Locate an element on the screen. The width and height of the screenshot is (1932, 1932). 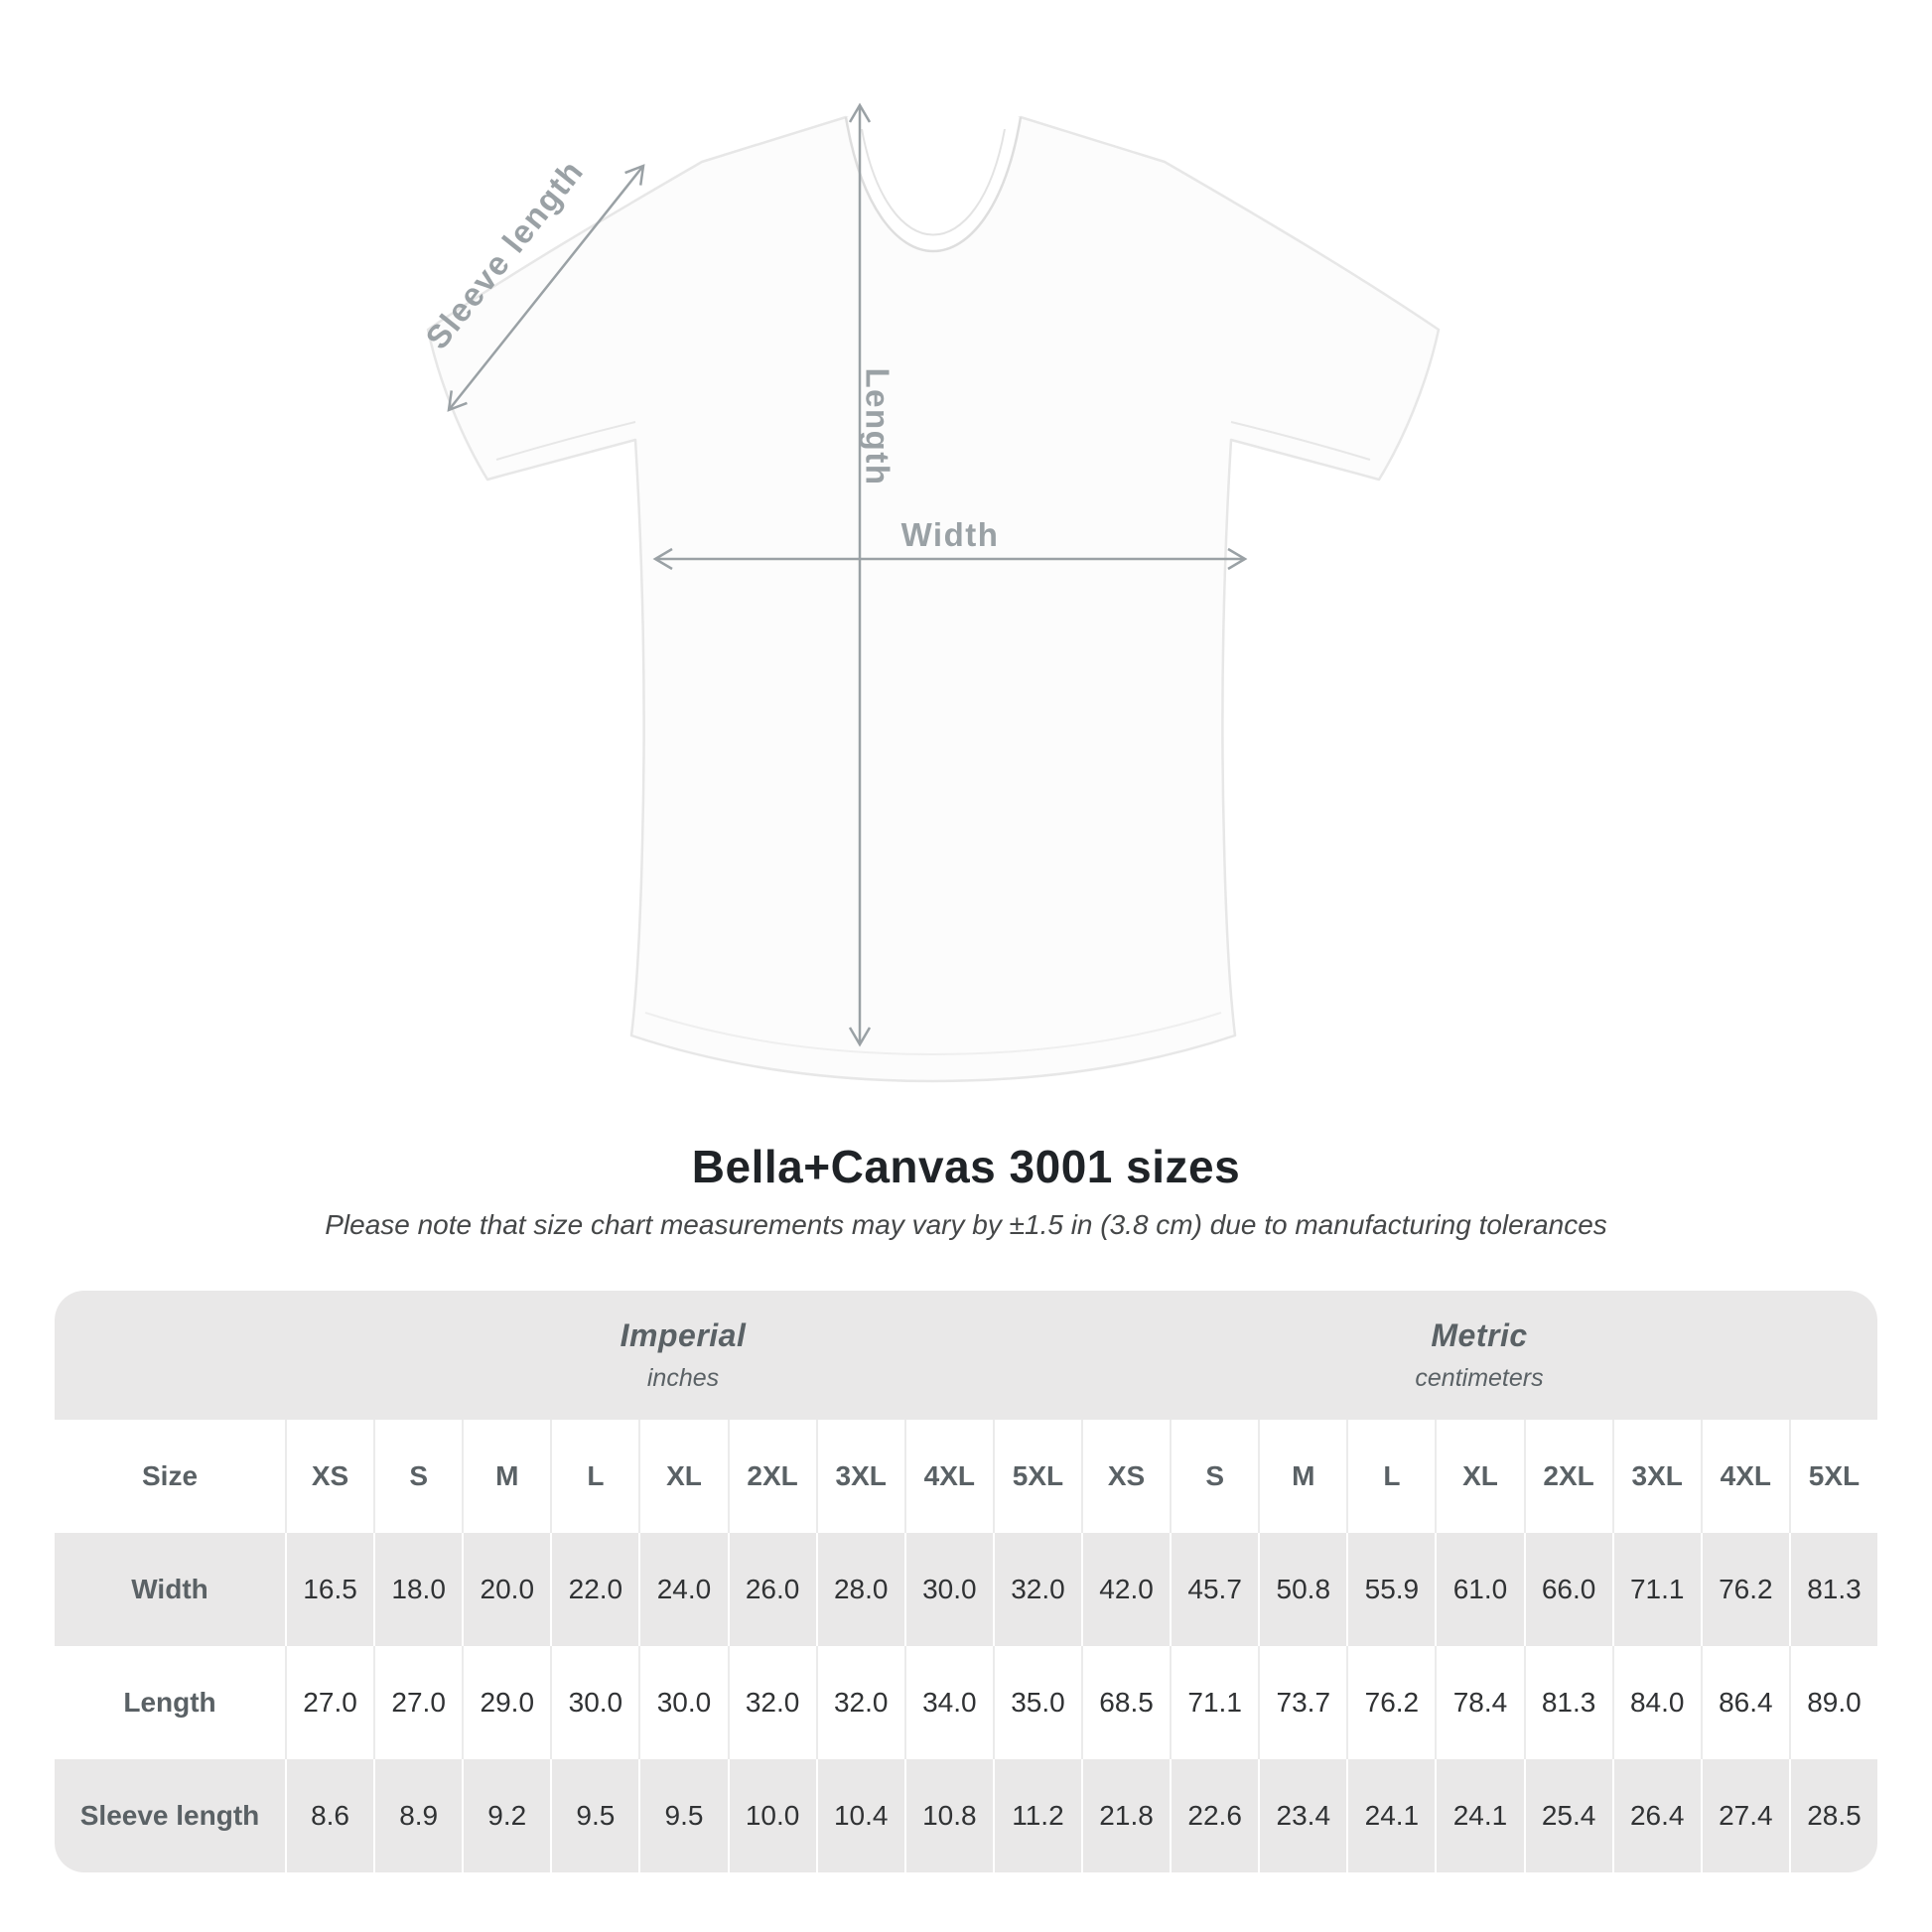
column-header-imperial-3xl: 3XL is located at coordinates (860, 1477).